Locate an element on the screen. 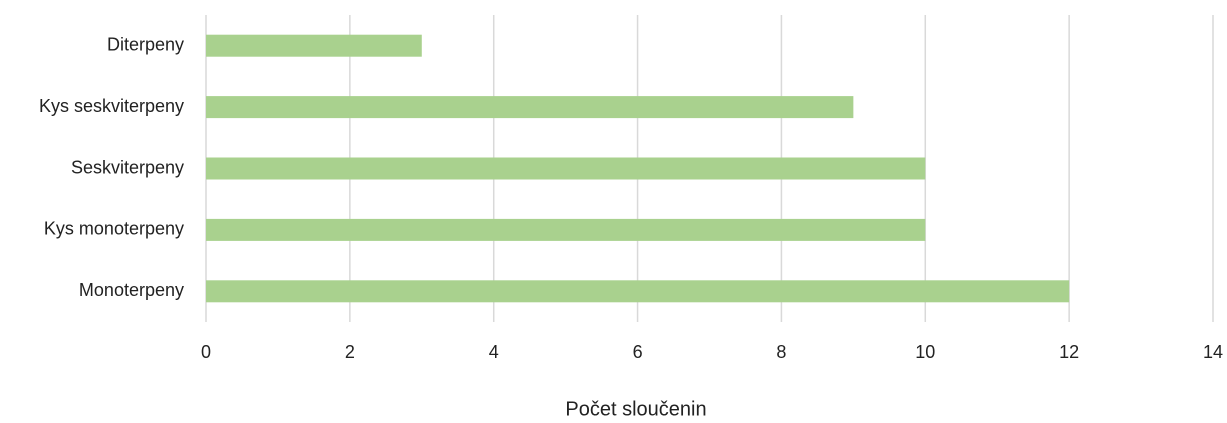 This screenshot has width=1227, height=423. x-axis-label: Počet sloučenin is located at coordinates (635, 409).